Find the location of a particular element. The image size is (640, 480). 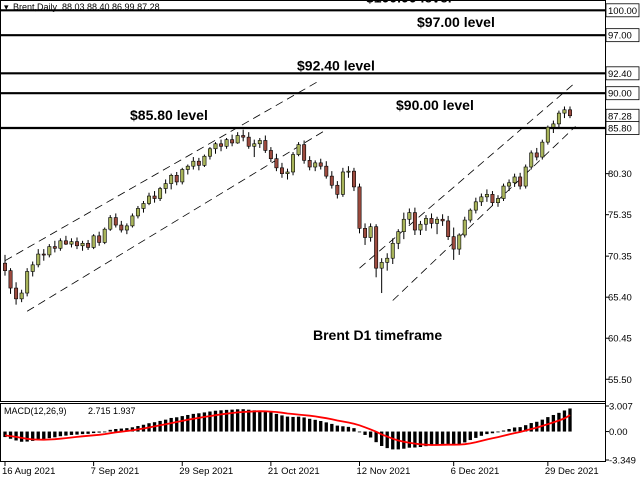

y-tick-label: 65.40 is located at coordinates (620, 298).